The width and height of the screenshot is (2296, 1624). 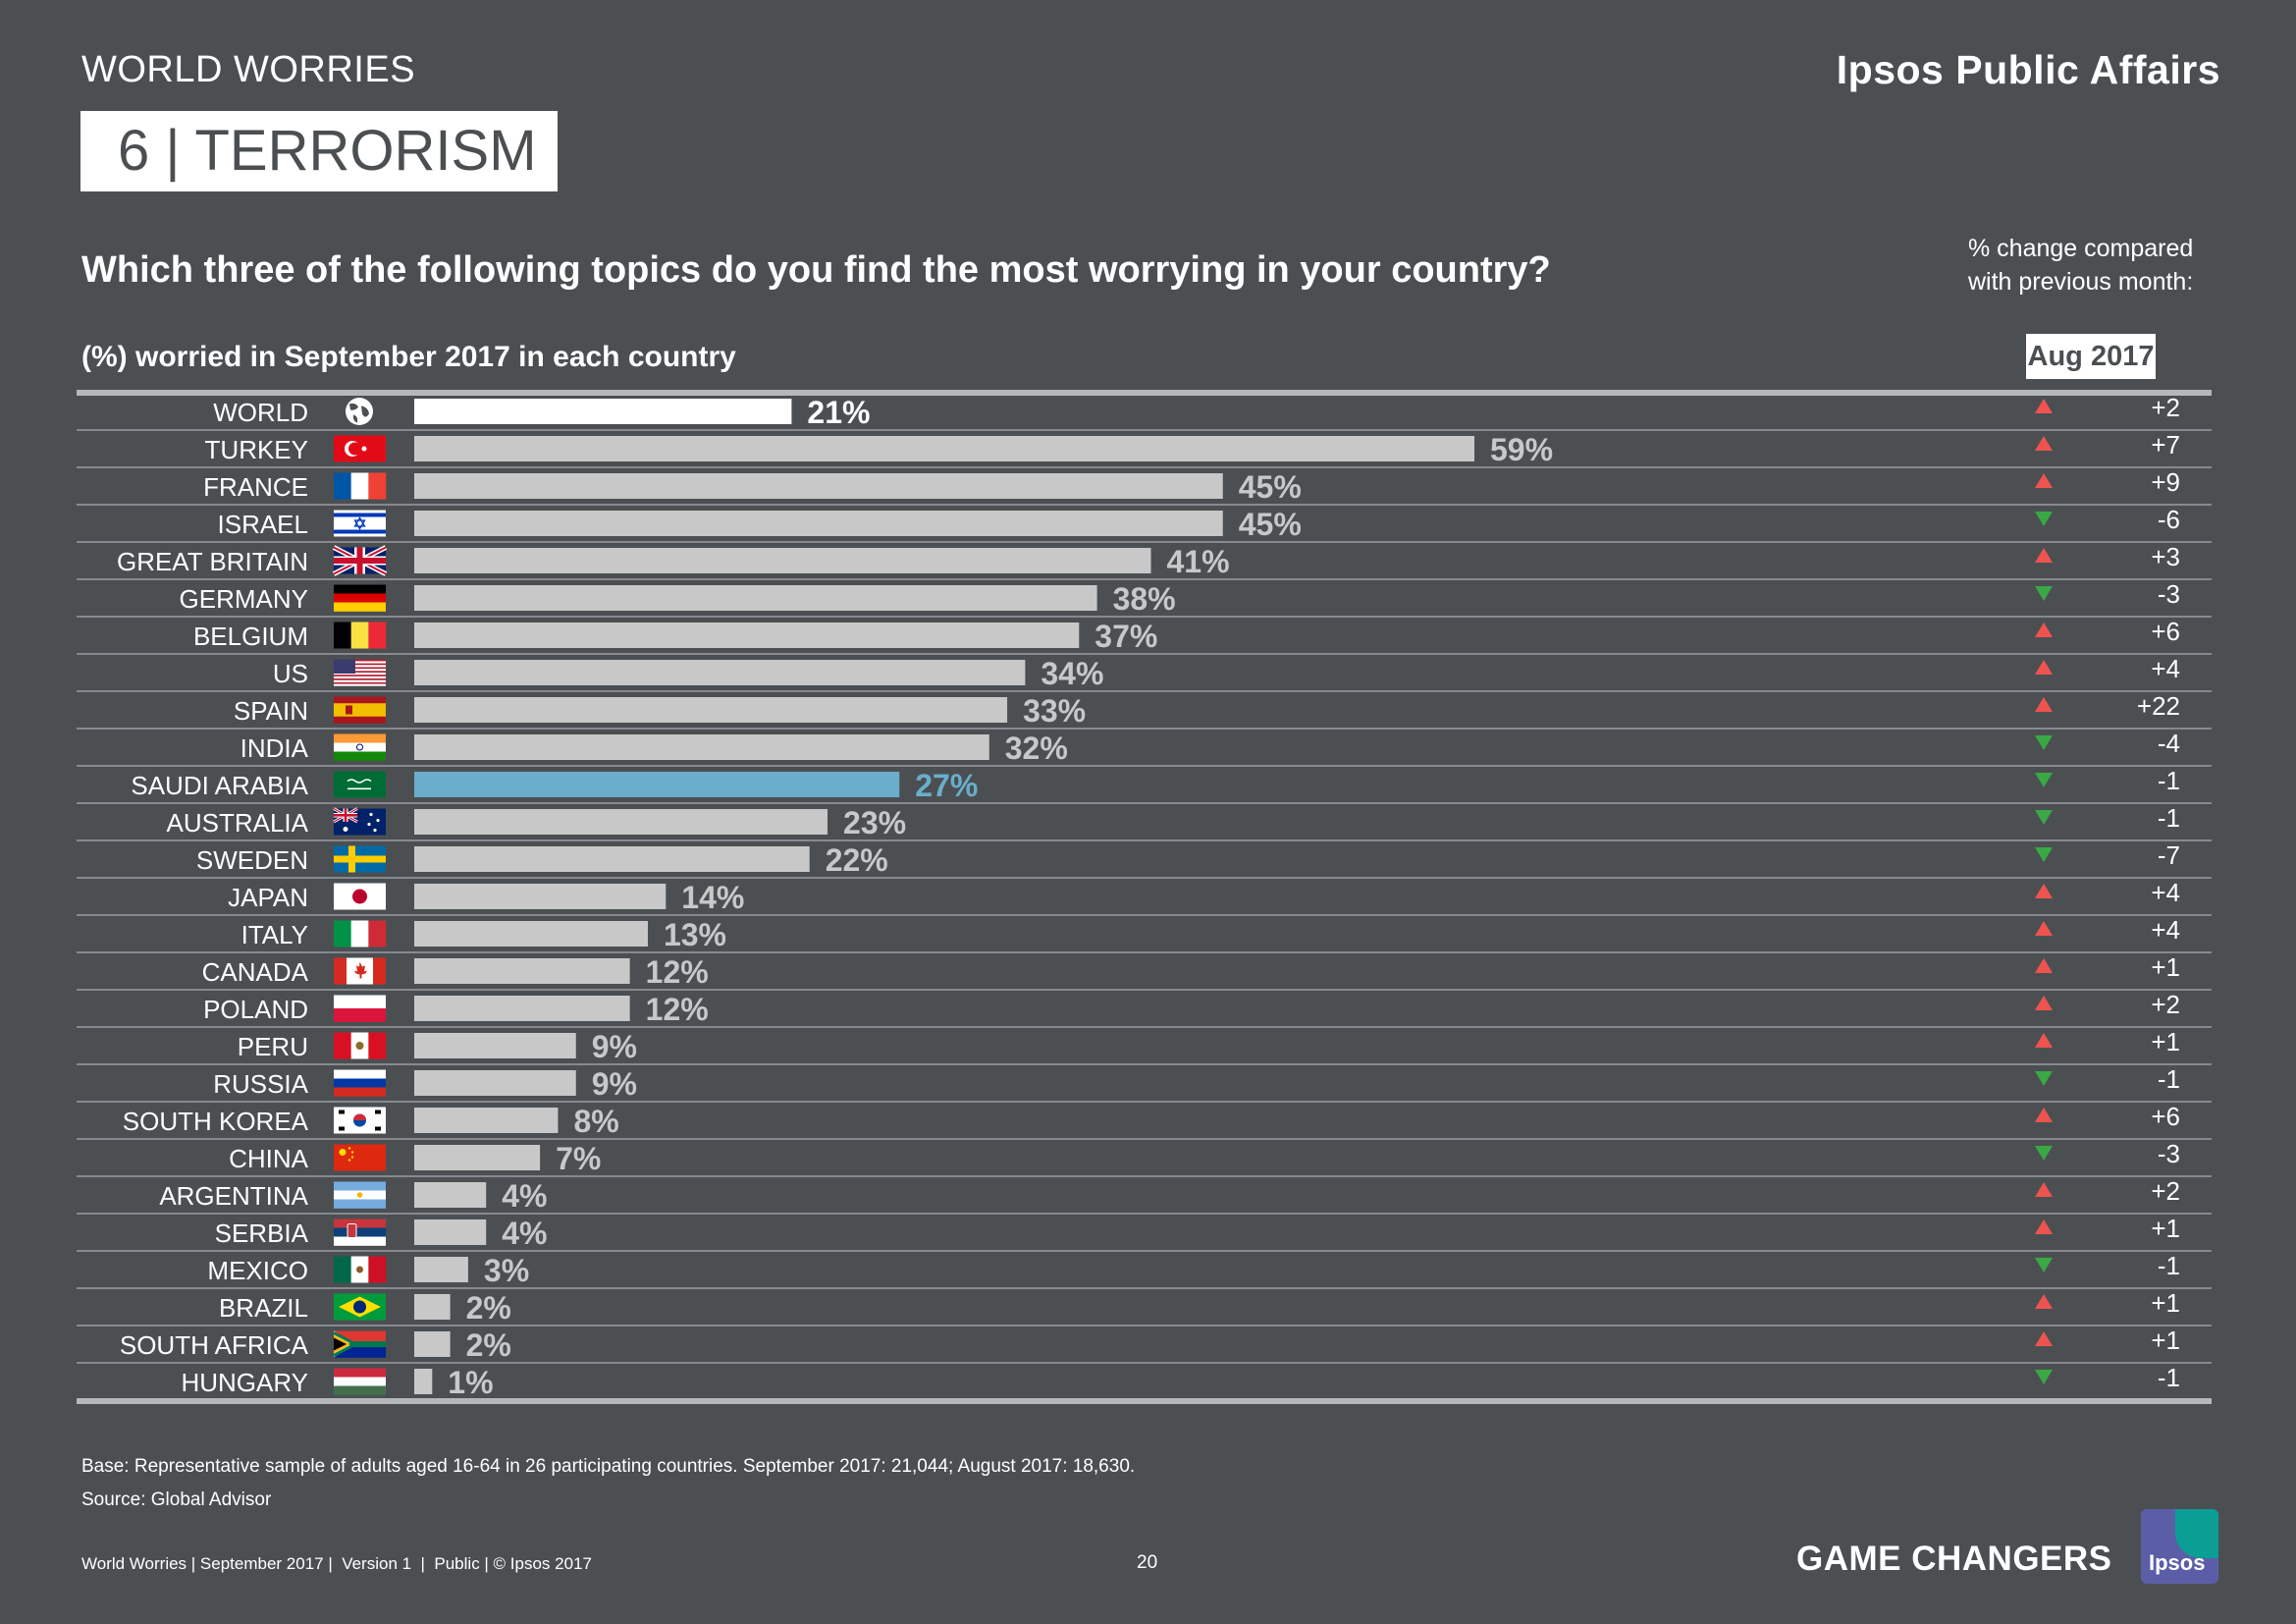 I want to click on brand-name: Ipsos Public Affairs, so click(x=2028, y=69).